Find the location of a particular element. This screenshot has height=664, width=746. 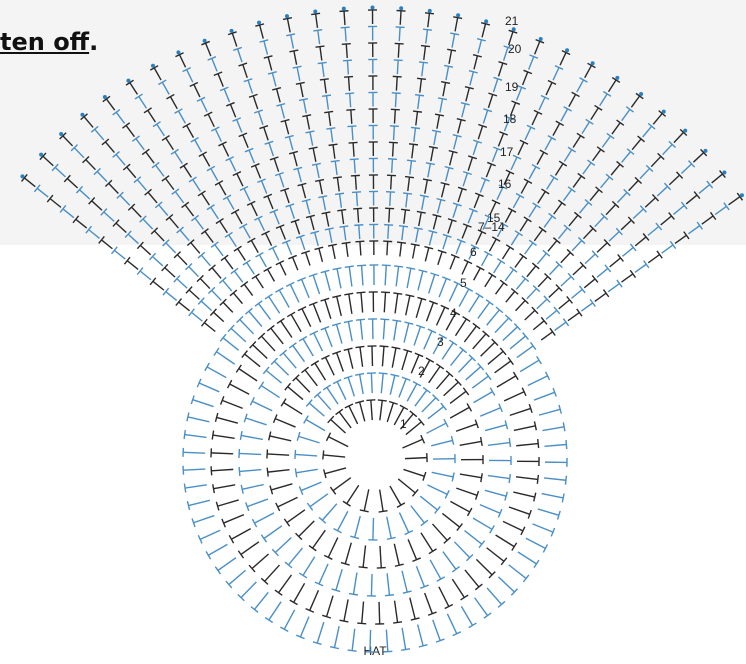

row-label: 1 is located at coordinates (403, 424).